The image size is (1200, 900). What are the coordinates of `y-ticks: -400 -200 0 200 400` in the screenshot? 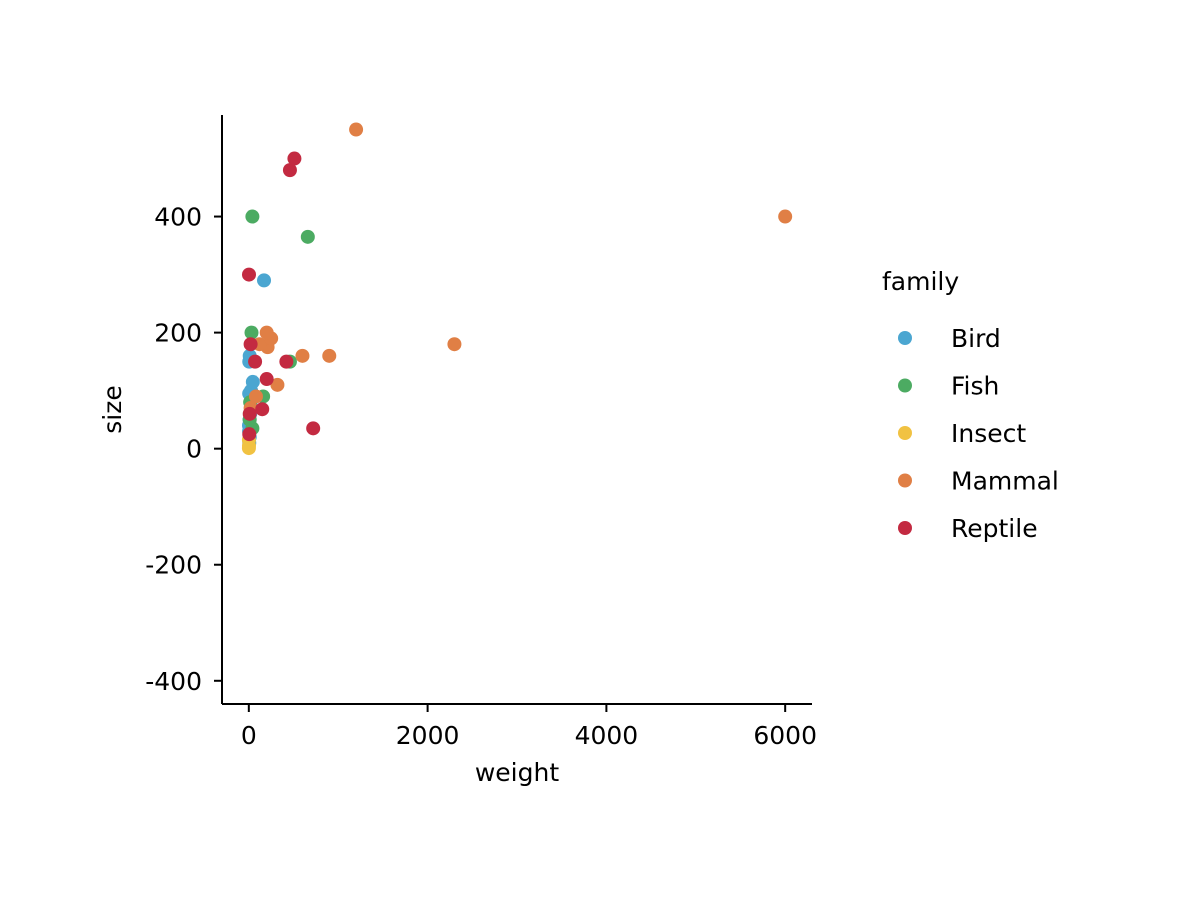 It's located at (183, 449).